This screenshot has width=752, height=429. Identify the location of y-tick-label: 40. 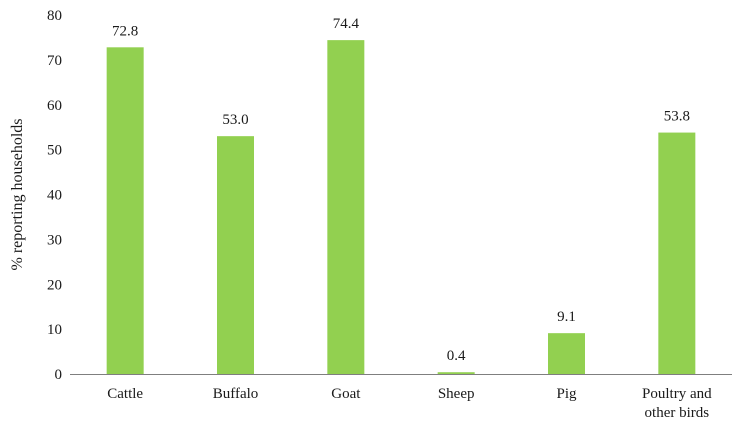
(54, 196).